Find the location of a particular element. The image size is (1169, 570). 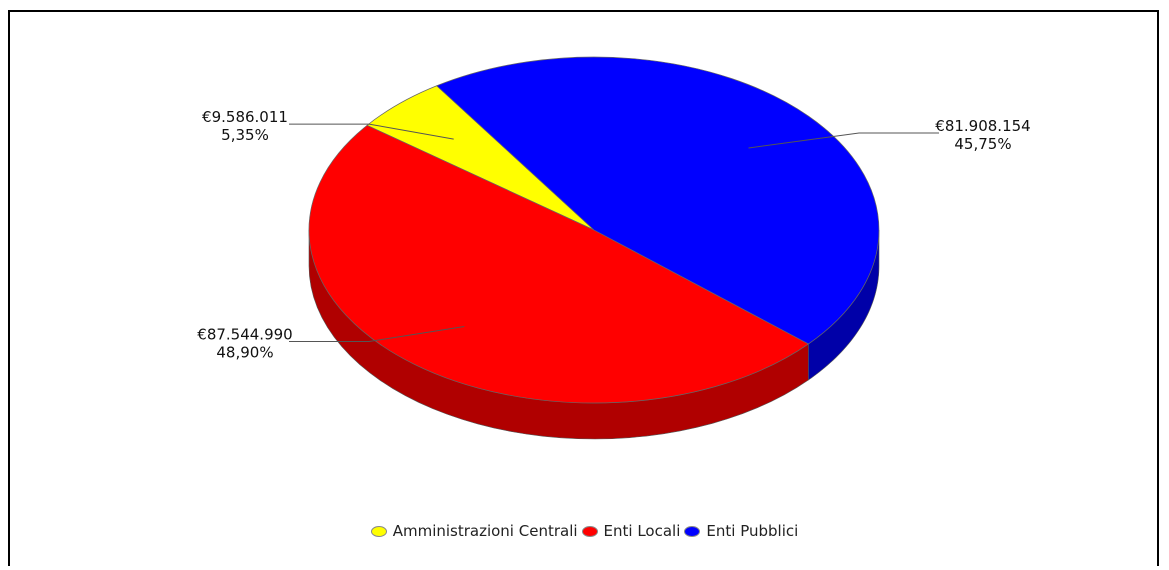

slice-value-label-enti-pubblici: €81.908.154 is located at coordinates (982, 126).